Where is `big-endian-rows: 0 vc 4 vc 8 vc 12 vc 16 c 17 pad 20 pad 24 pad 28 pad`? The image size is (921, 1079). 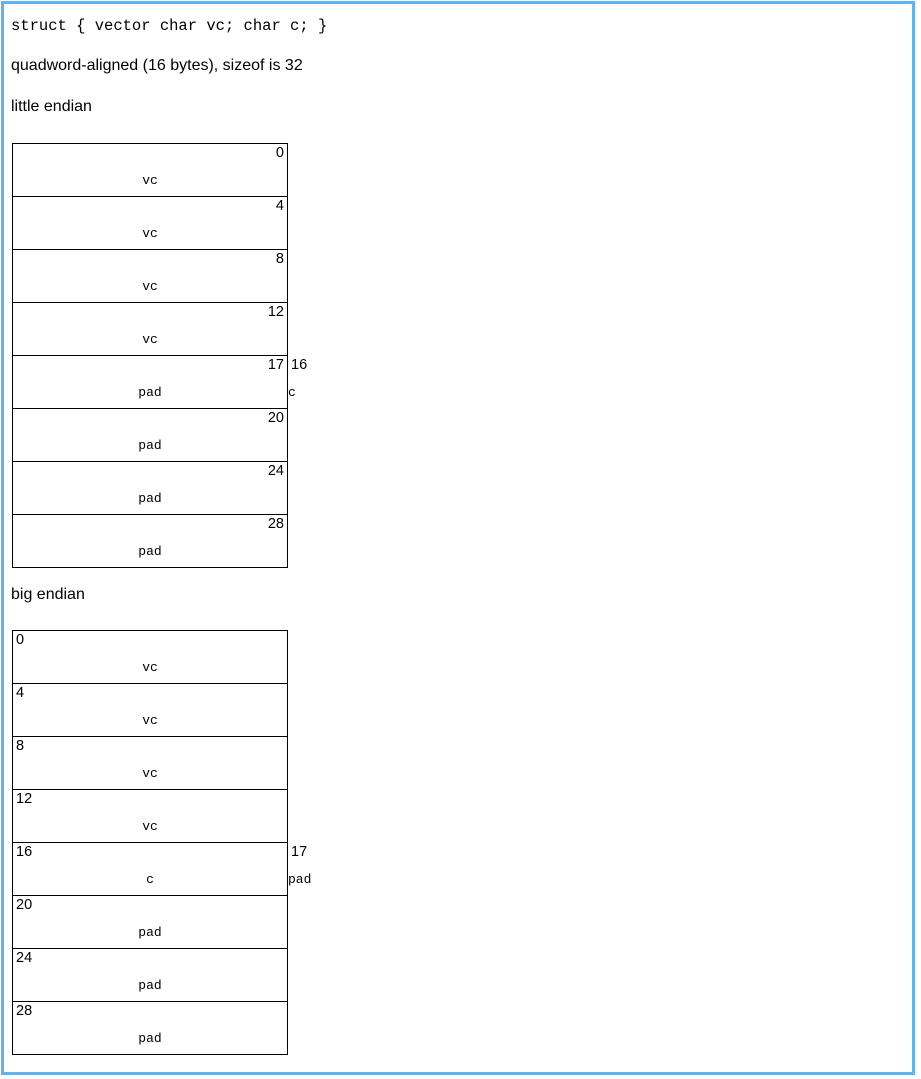 big-endian-rows: 0 vc 4 vc 8 vc 12 vc 16 c 17 pad 20 pad 24 pad 28 pad is located at coordinates (161, 842).